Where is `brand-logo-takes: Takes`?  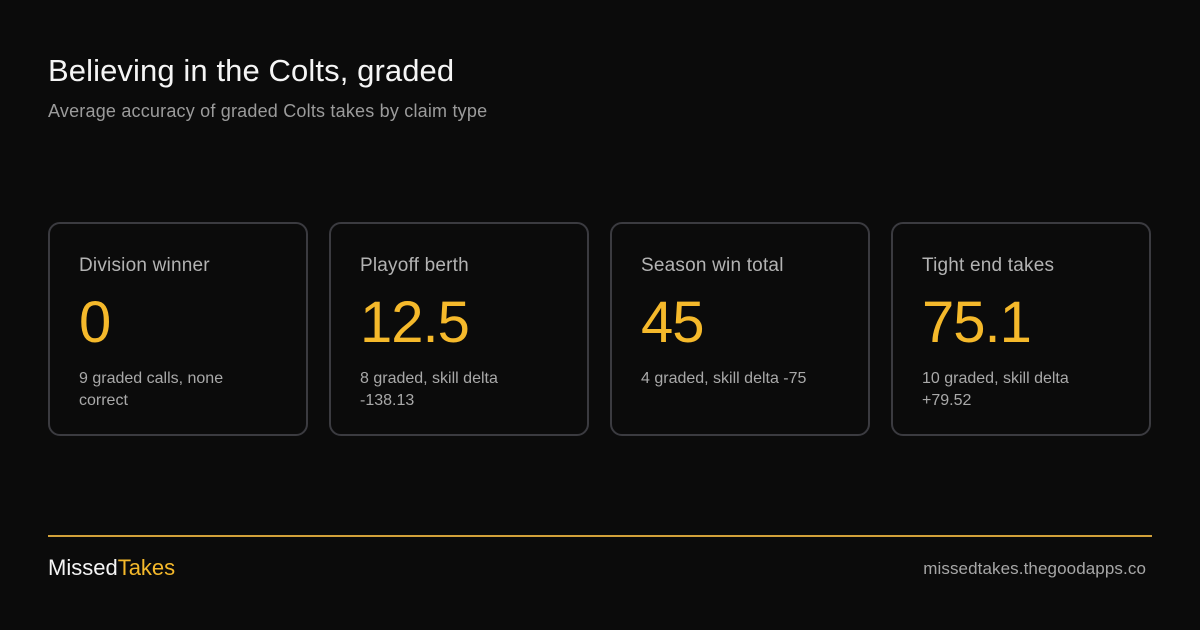 brand-logo-takes: Takes is located at coordinates (146, 567).